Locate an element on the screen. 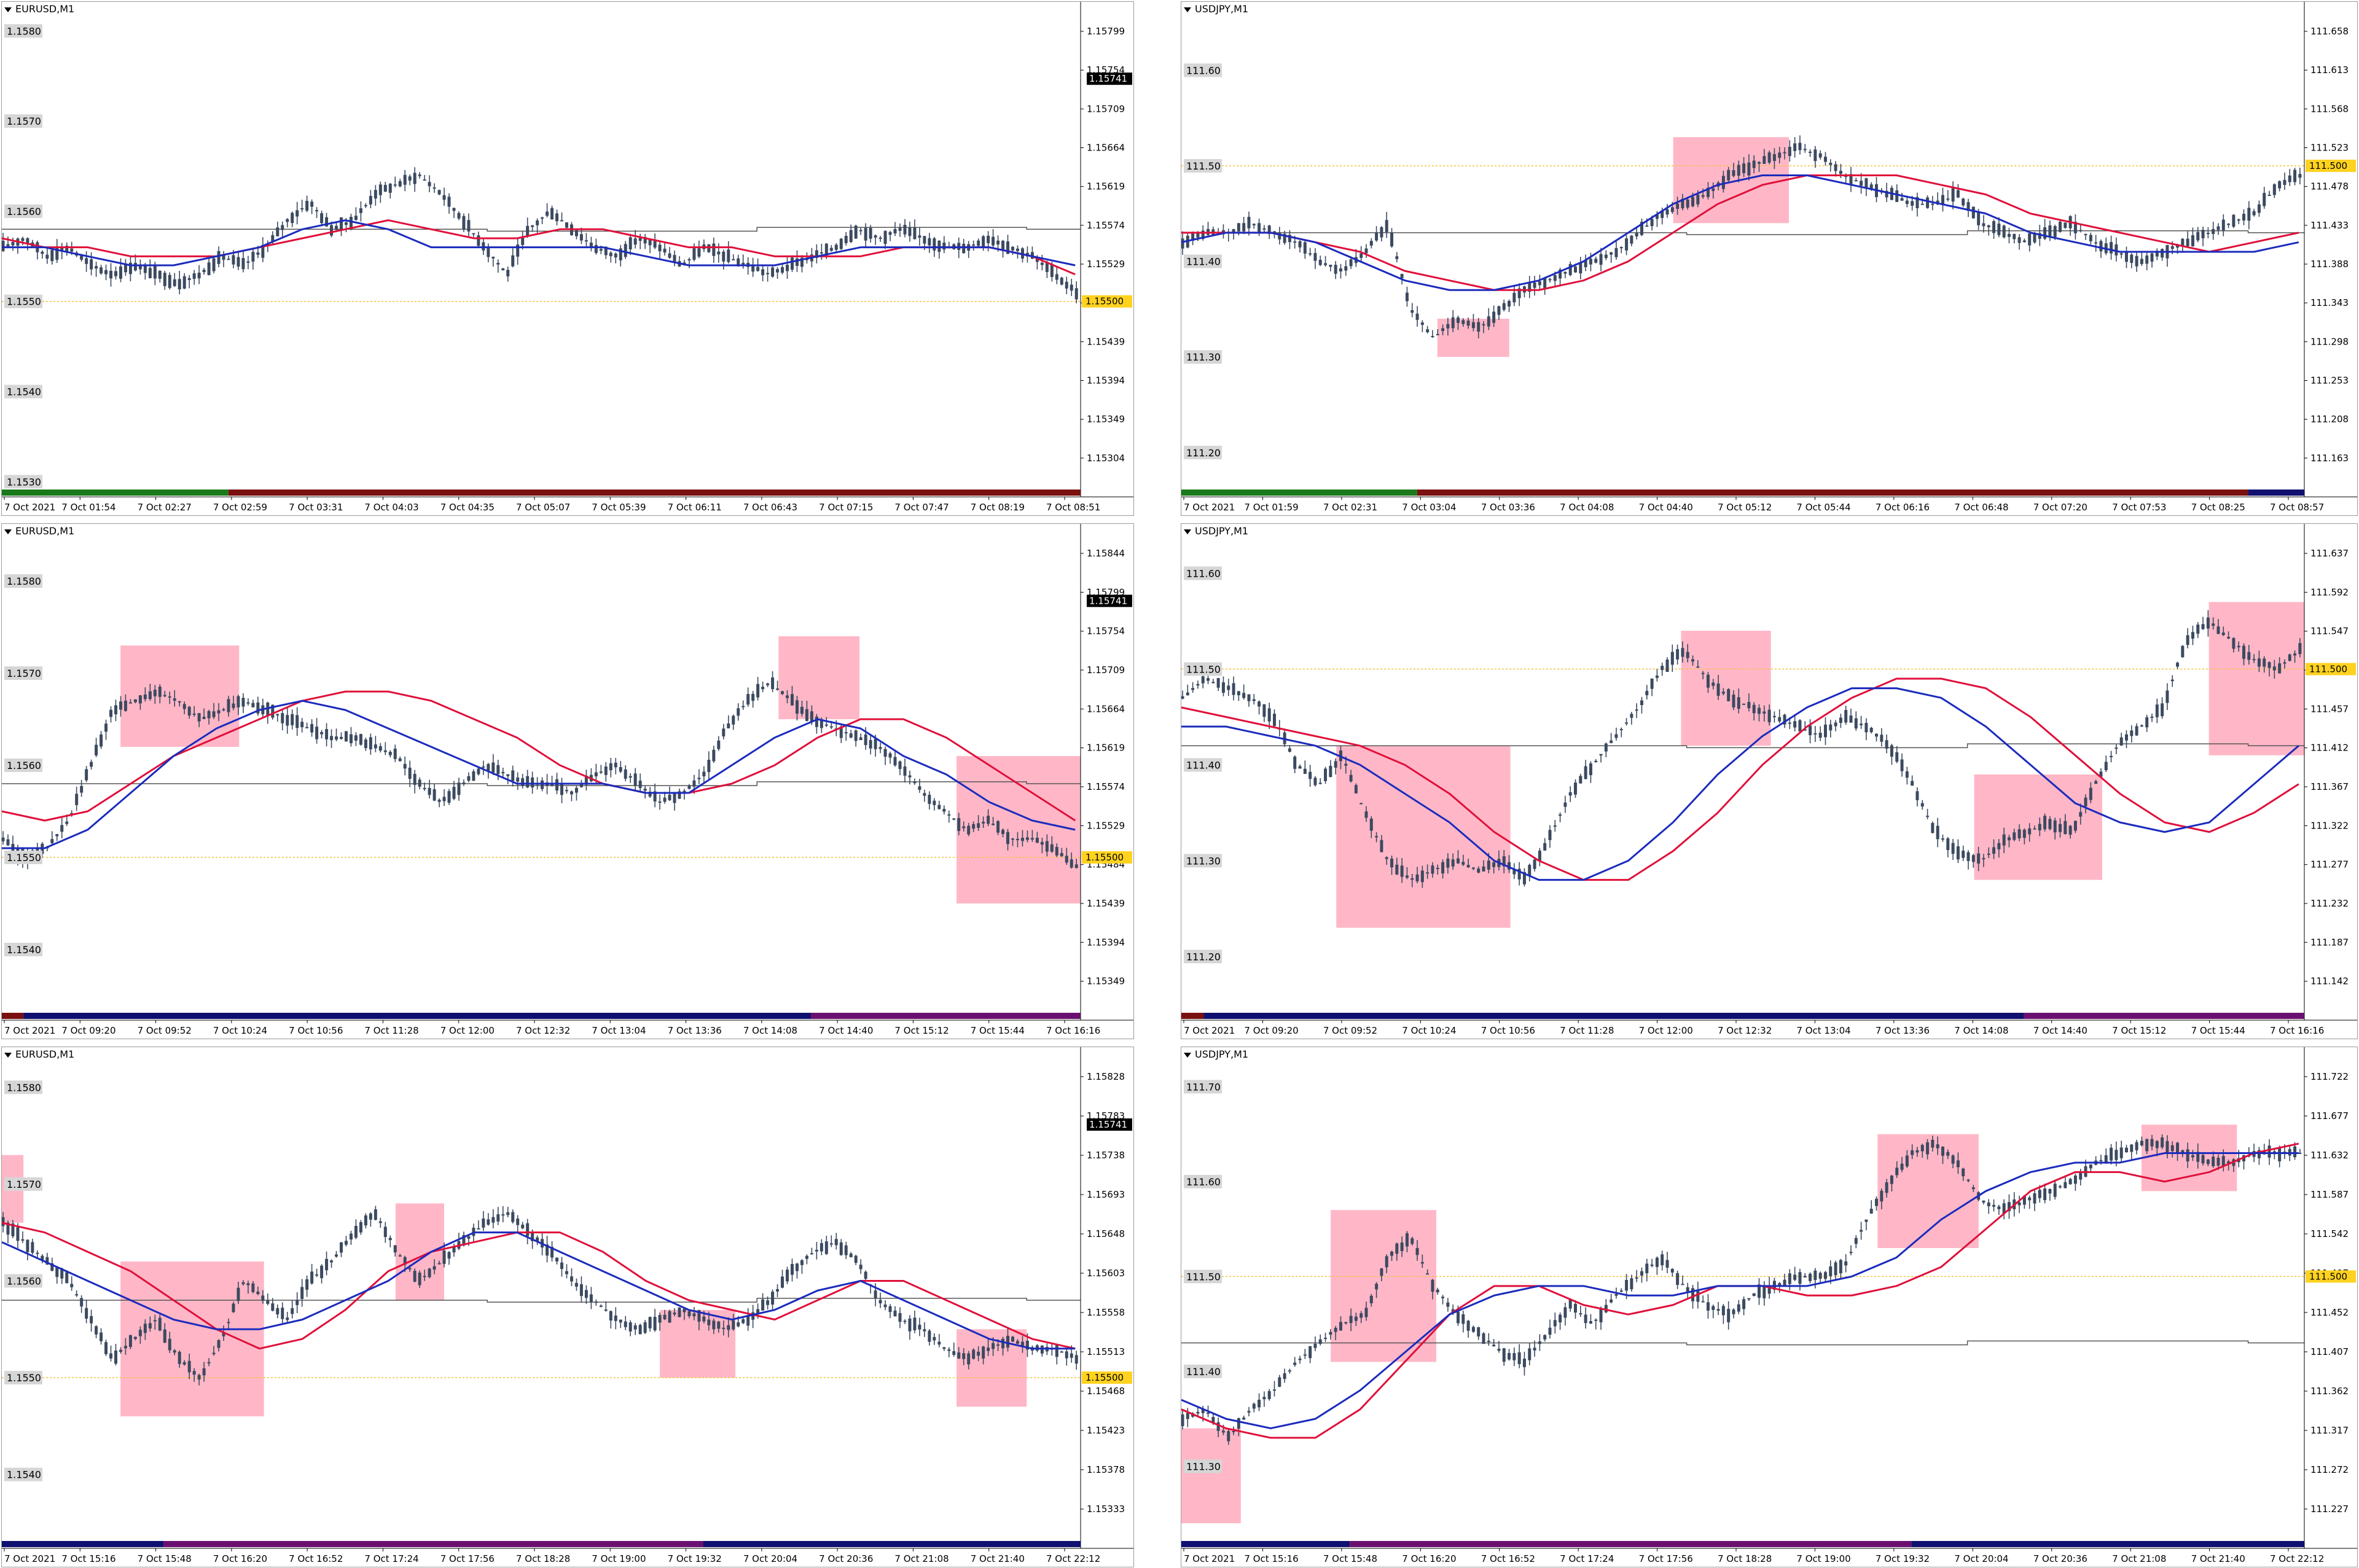 The image size is (2359, 1568). bid-price-badge is located at coordinates (1109, 601).